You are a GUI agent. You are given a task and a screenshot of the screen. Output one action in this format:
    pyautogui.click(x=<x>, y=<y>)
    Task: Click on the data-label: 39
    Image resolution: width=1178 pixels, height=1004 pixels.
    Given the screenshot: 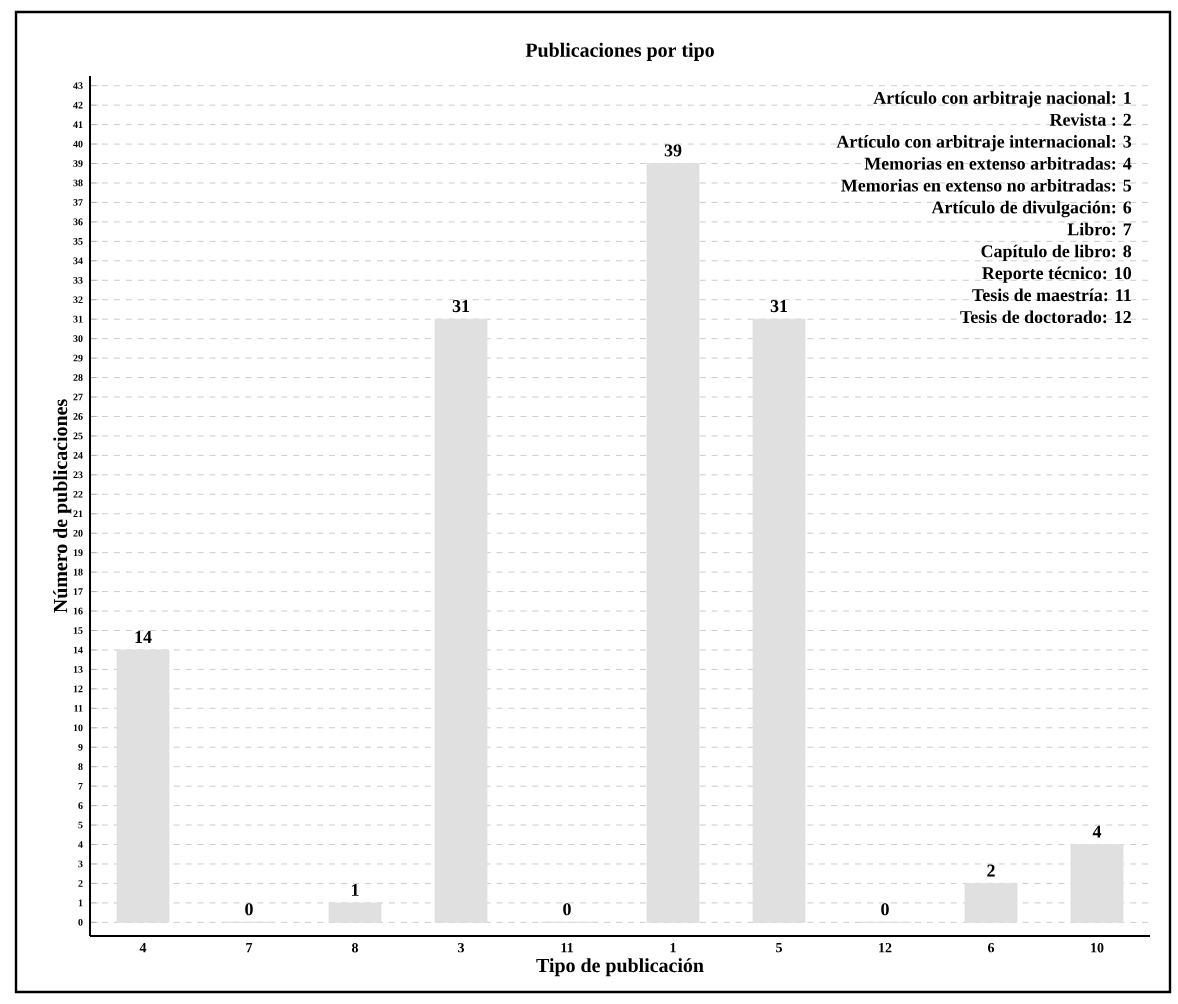 What is the action you would take?
    pyautogui.click(x=673, y=150)
    